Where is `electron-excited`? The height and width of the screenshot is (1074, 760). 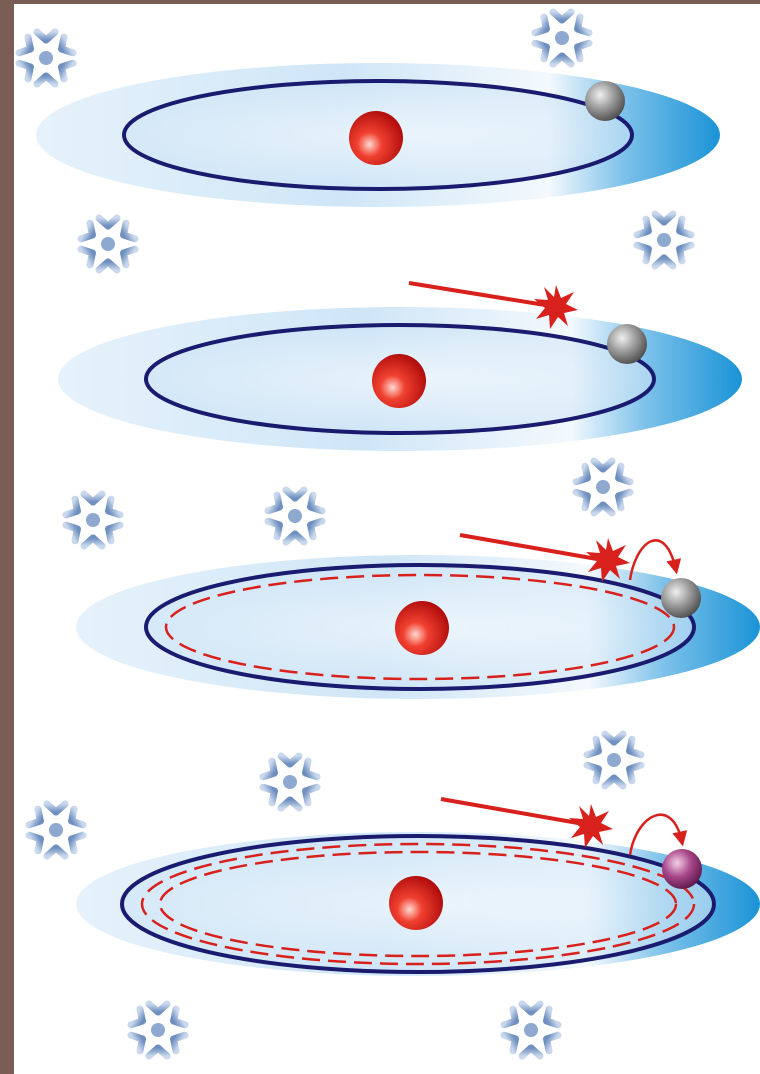 electron-excited is located at coordinates (682, 869).